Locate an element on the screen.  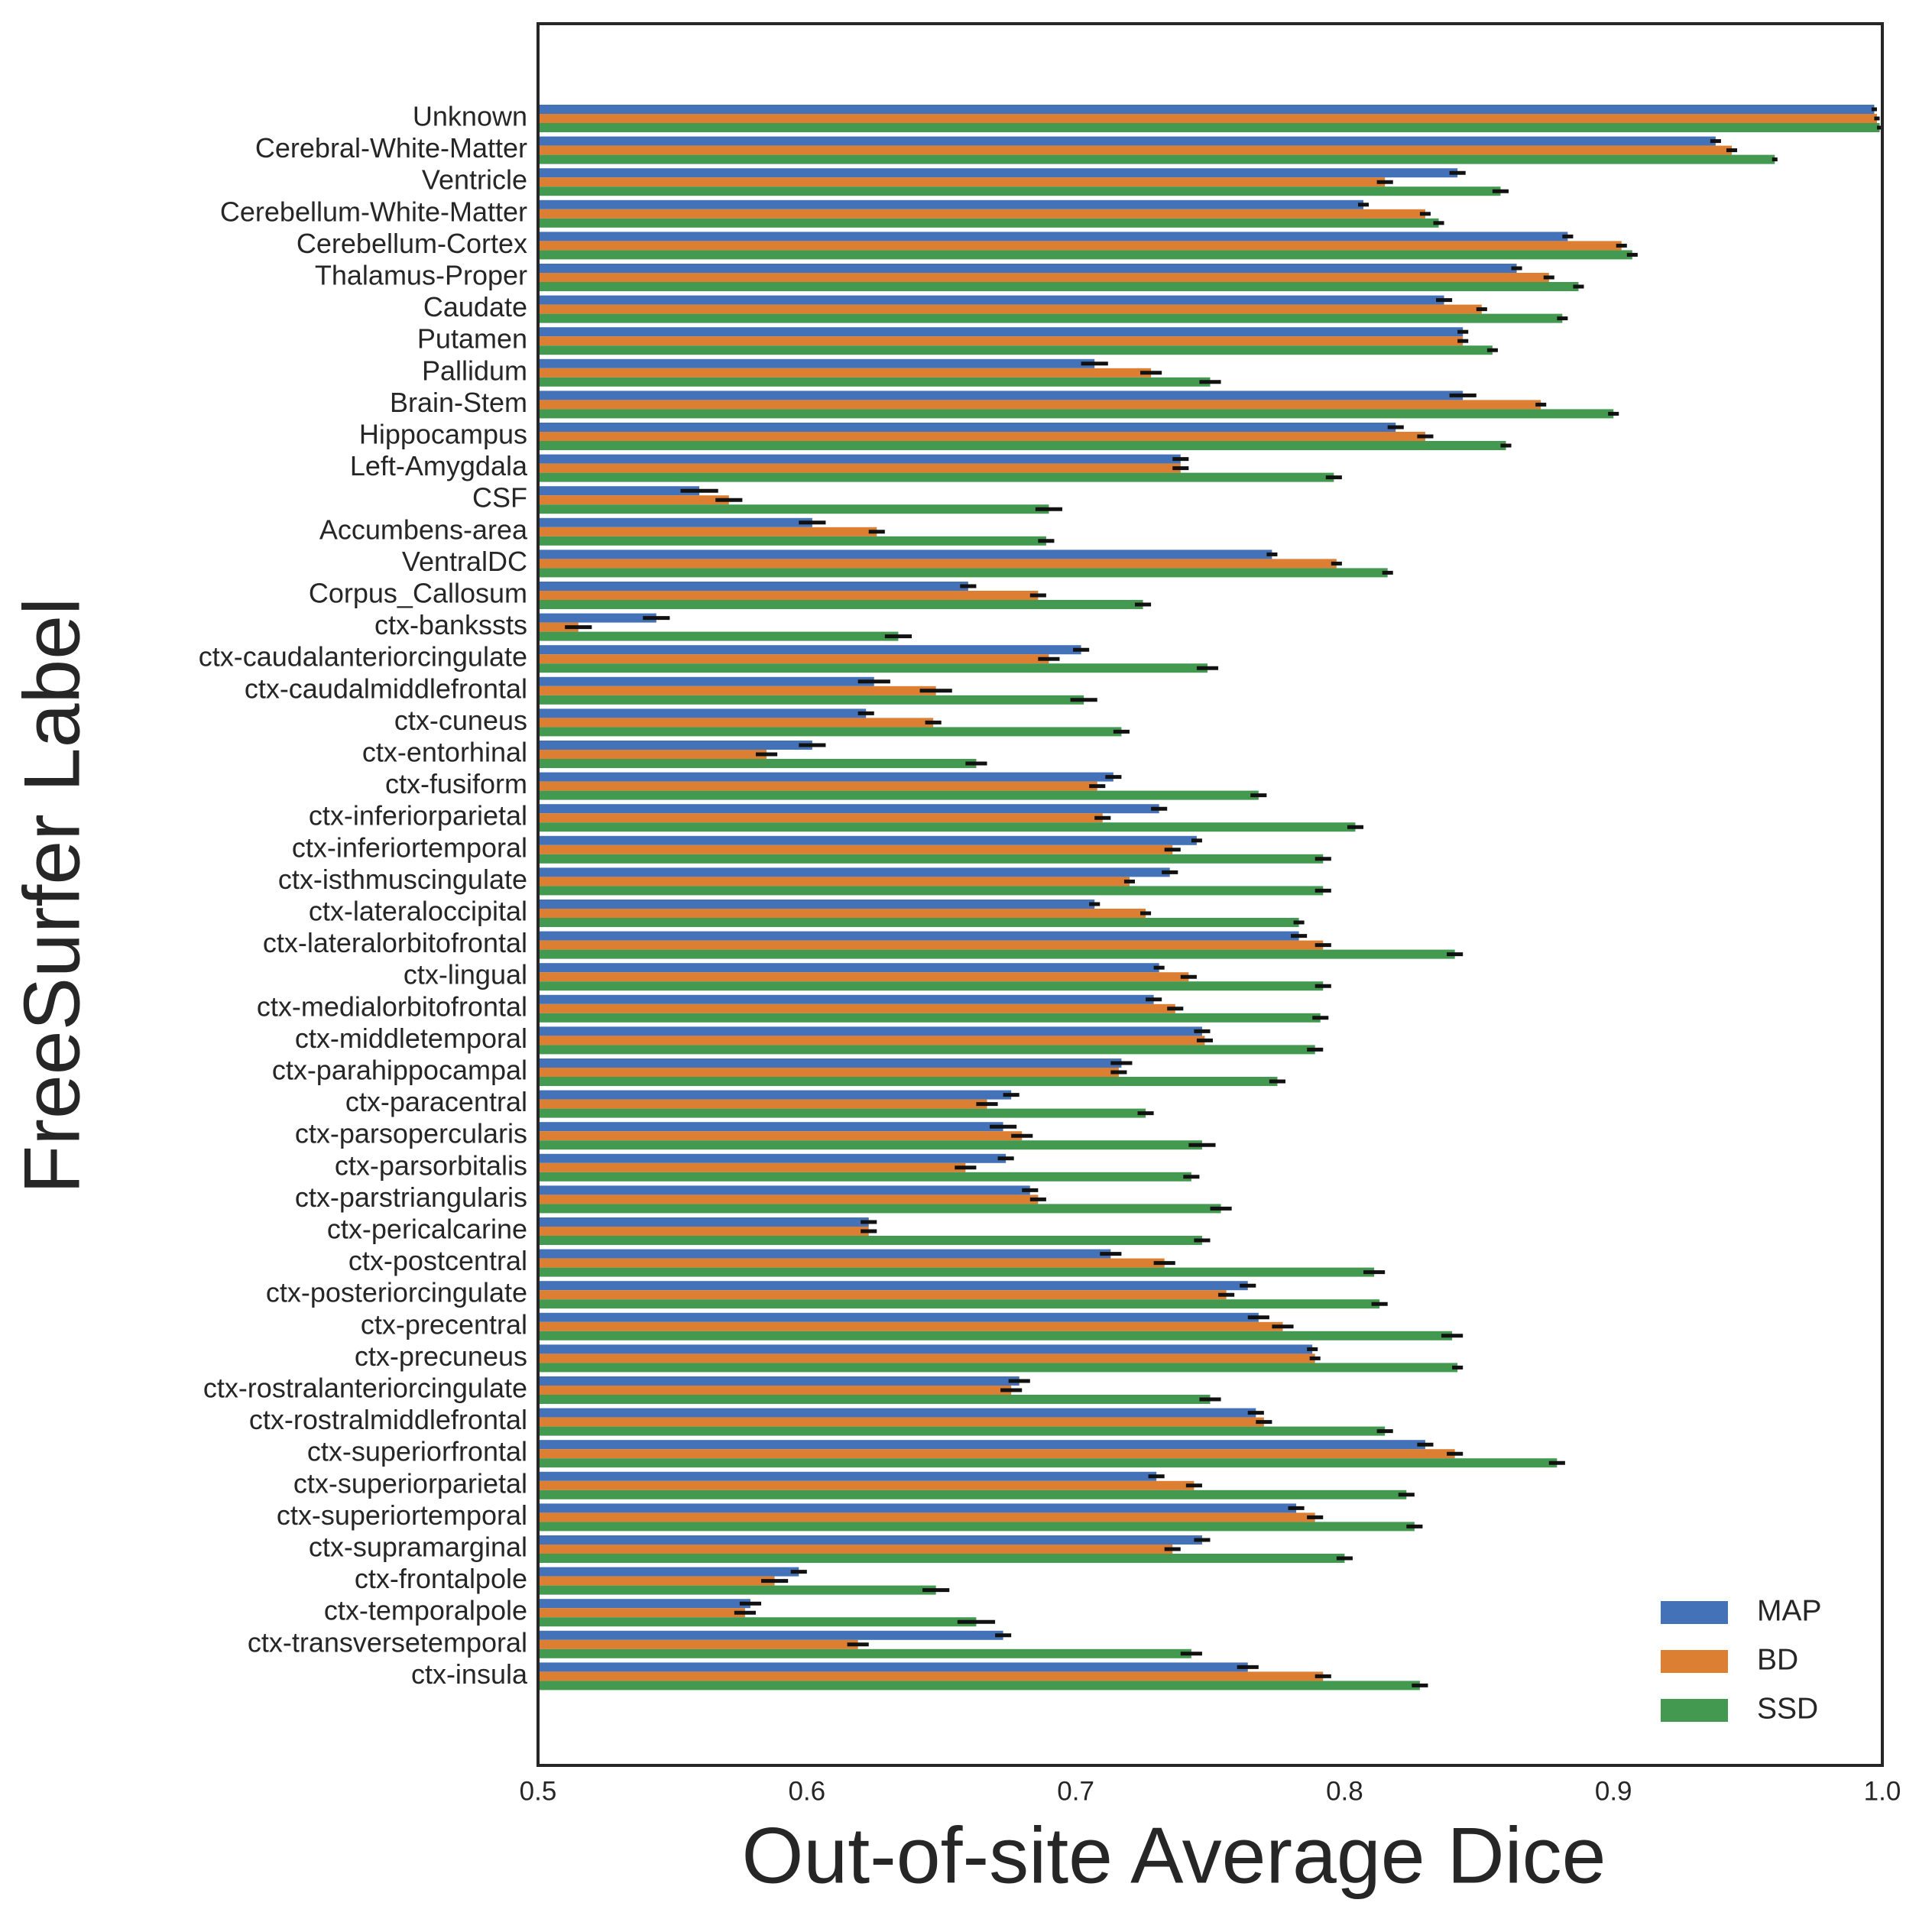
y-tick-label: ctx-postcentral is located at coordinates (438, 1260).